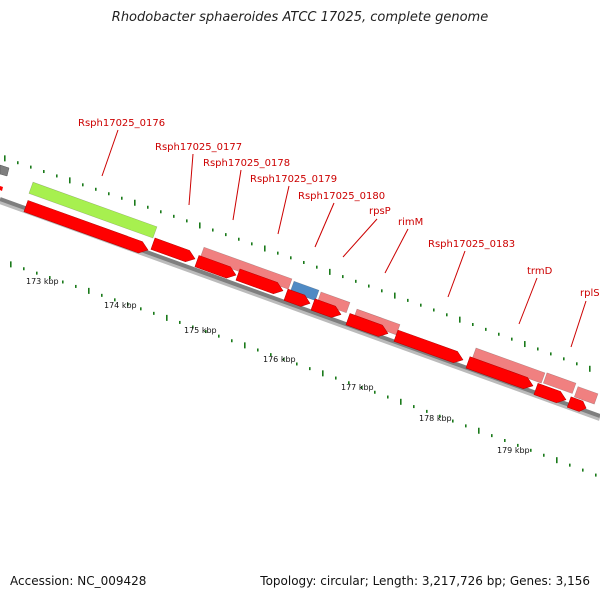 This screenshot has height=600, width=600. Describe the element at coordinates (435, 418) in the screenshot. I see `scale-label: 178 kbp` at that location.